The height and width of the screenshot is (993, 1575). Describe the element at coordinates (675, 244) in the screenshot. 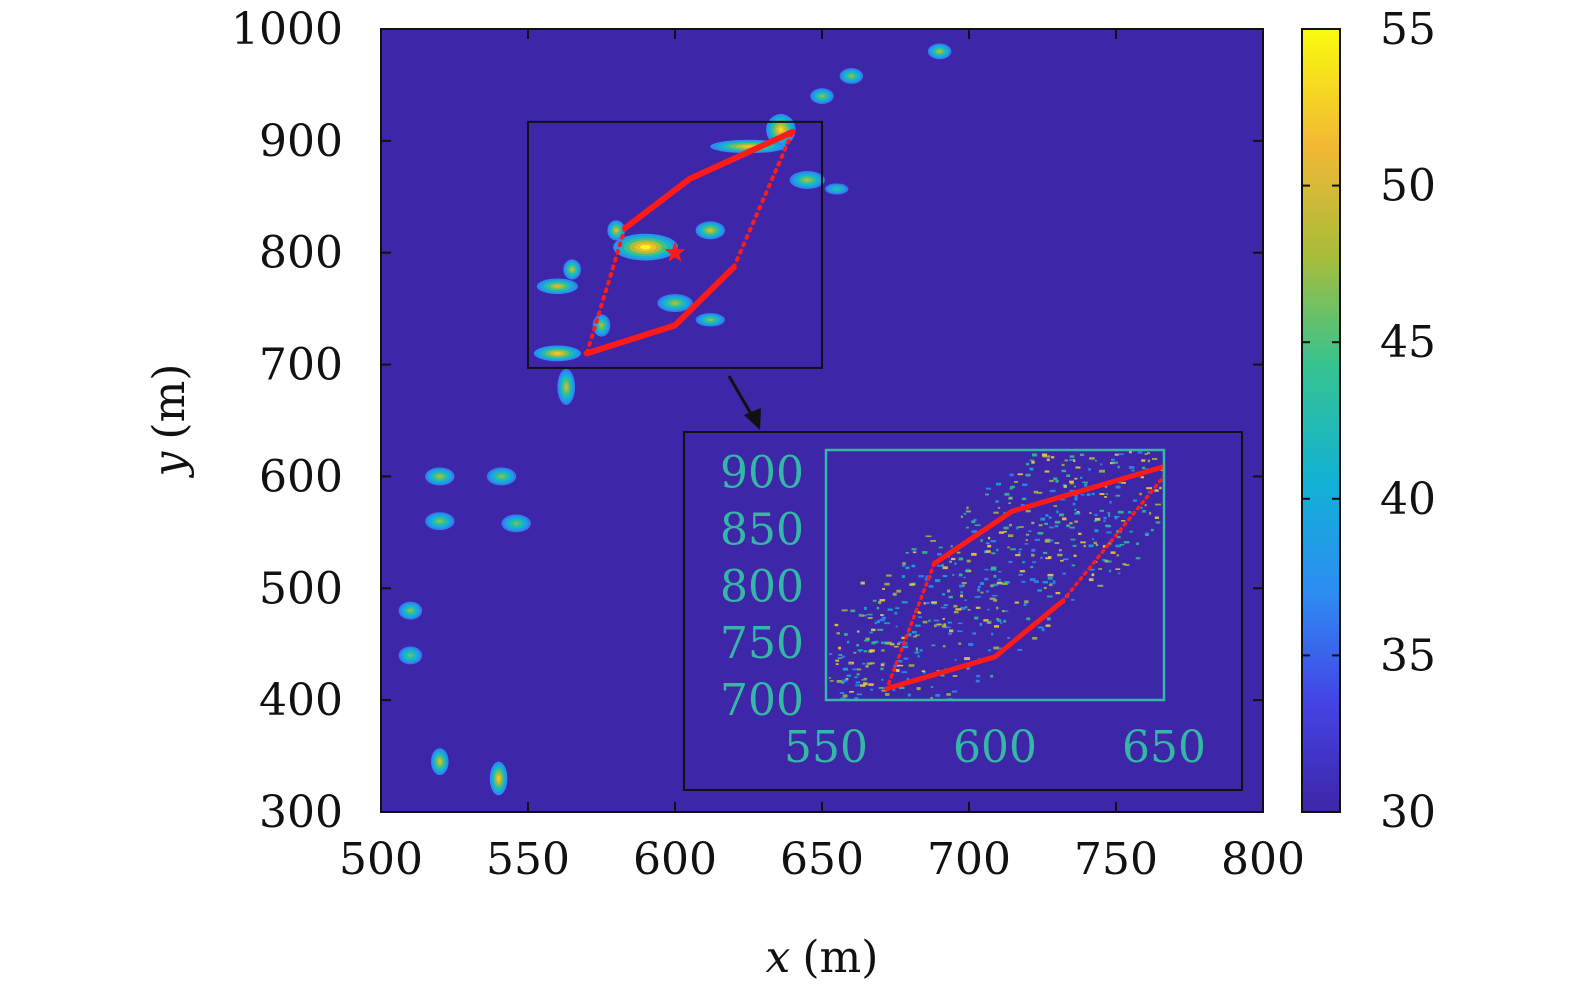

I see `zoom-box` at that location.